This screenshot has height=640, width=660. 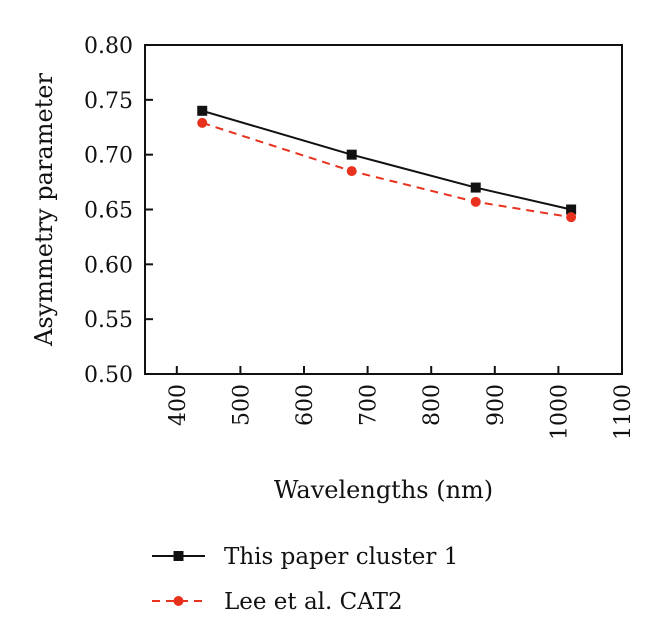 What do you see at coordinates (383, 490) in the screenshot?
I see `x-axis-title: Wavelengths (nm)` at bounding box center [383, 490].